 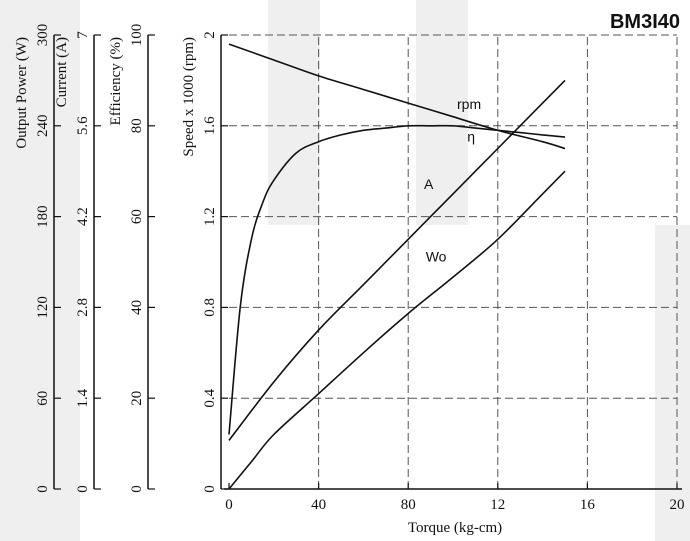 What do you see at coordinates (429, 184) in the screenshot?
I see `series-label: A` at bounding box center [429, 184].